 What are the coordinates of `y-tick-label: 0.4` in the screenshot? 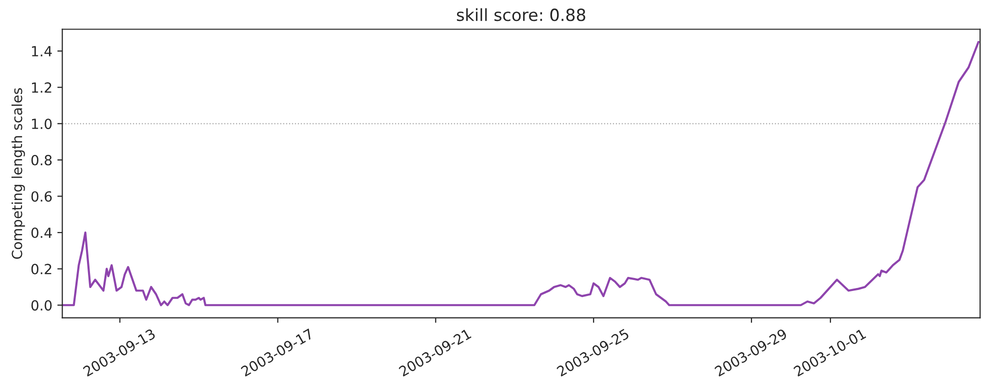 It's located at (41, 233).